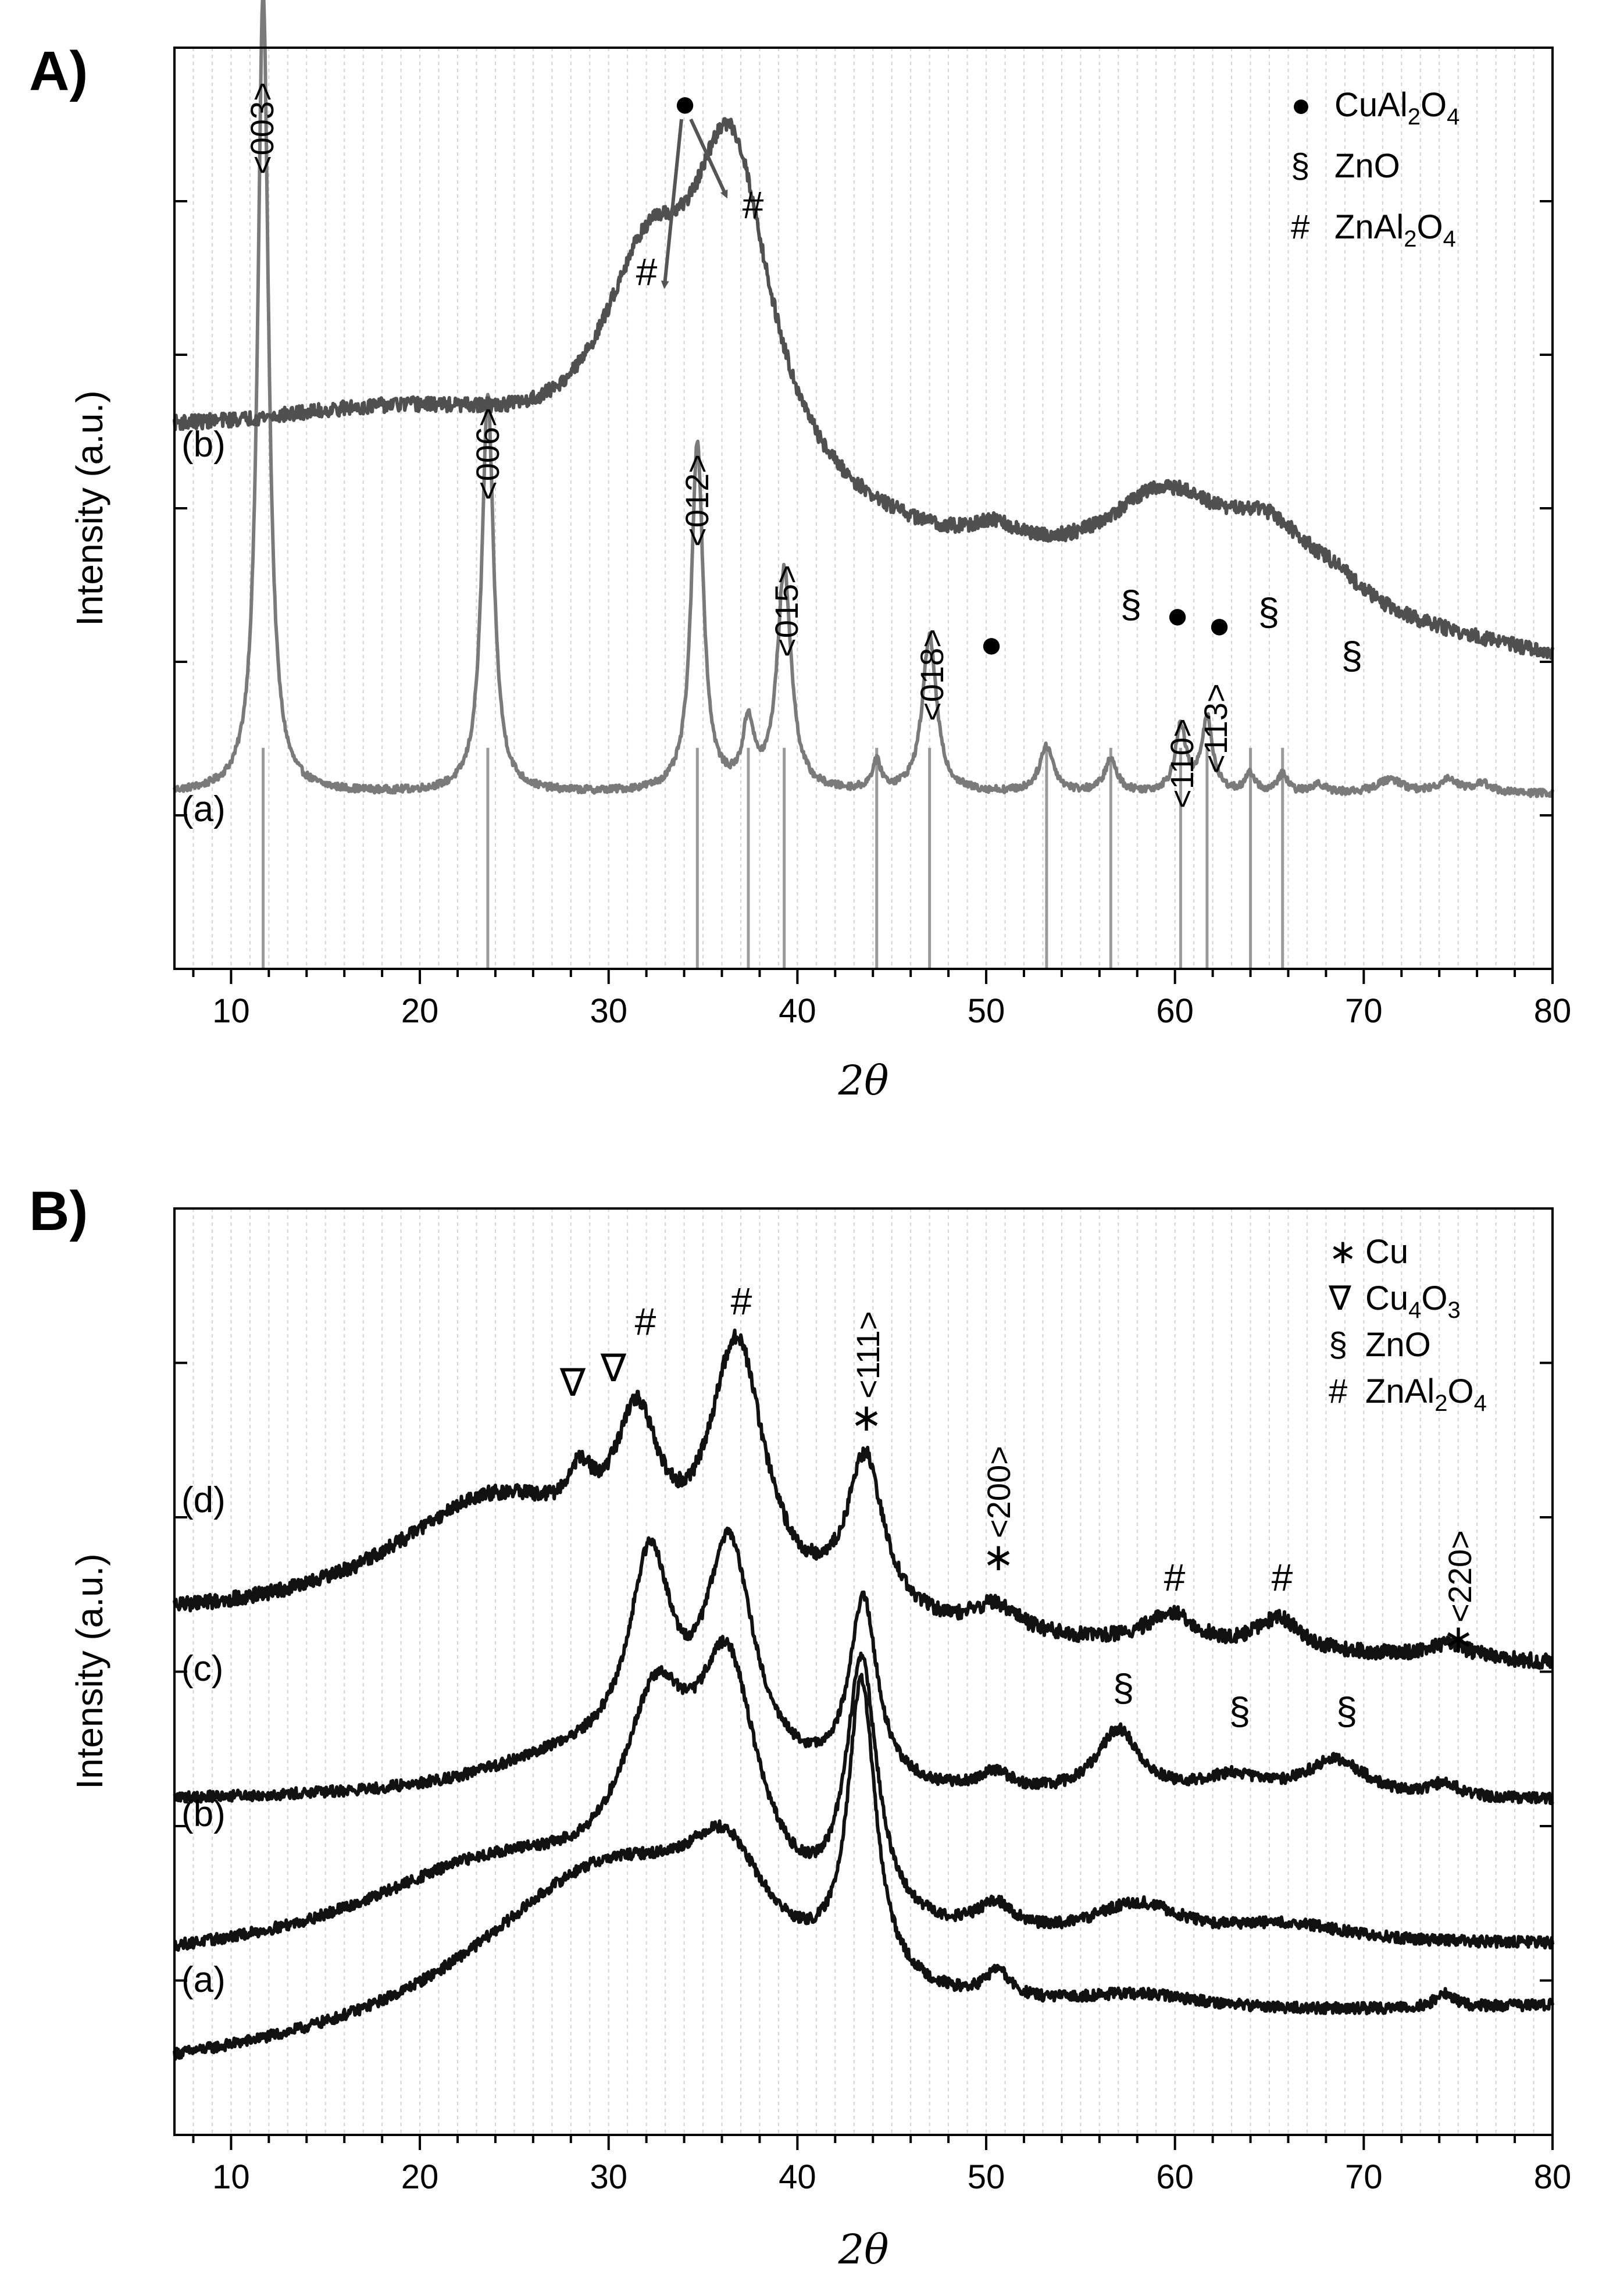 Image resolution: width=1613 pixels, height=2296 pixels. What do you see at coordinates (1364, 1011) in the screenshot?
I see `panel-a-xtick-label: 70` at bounding box center [1364, 1011].